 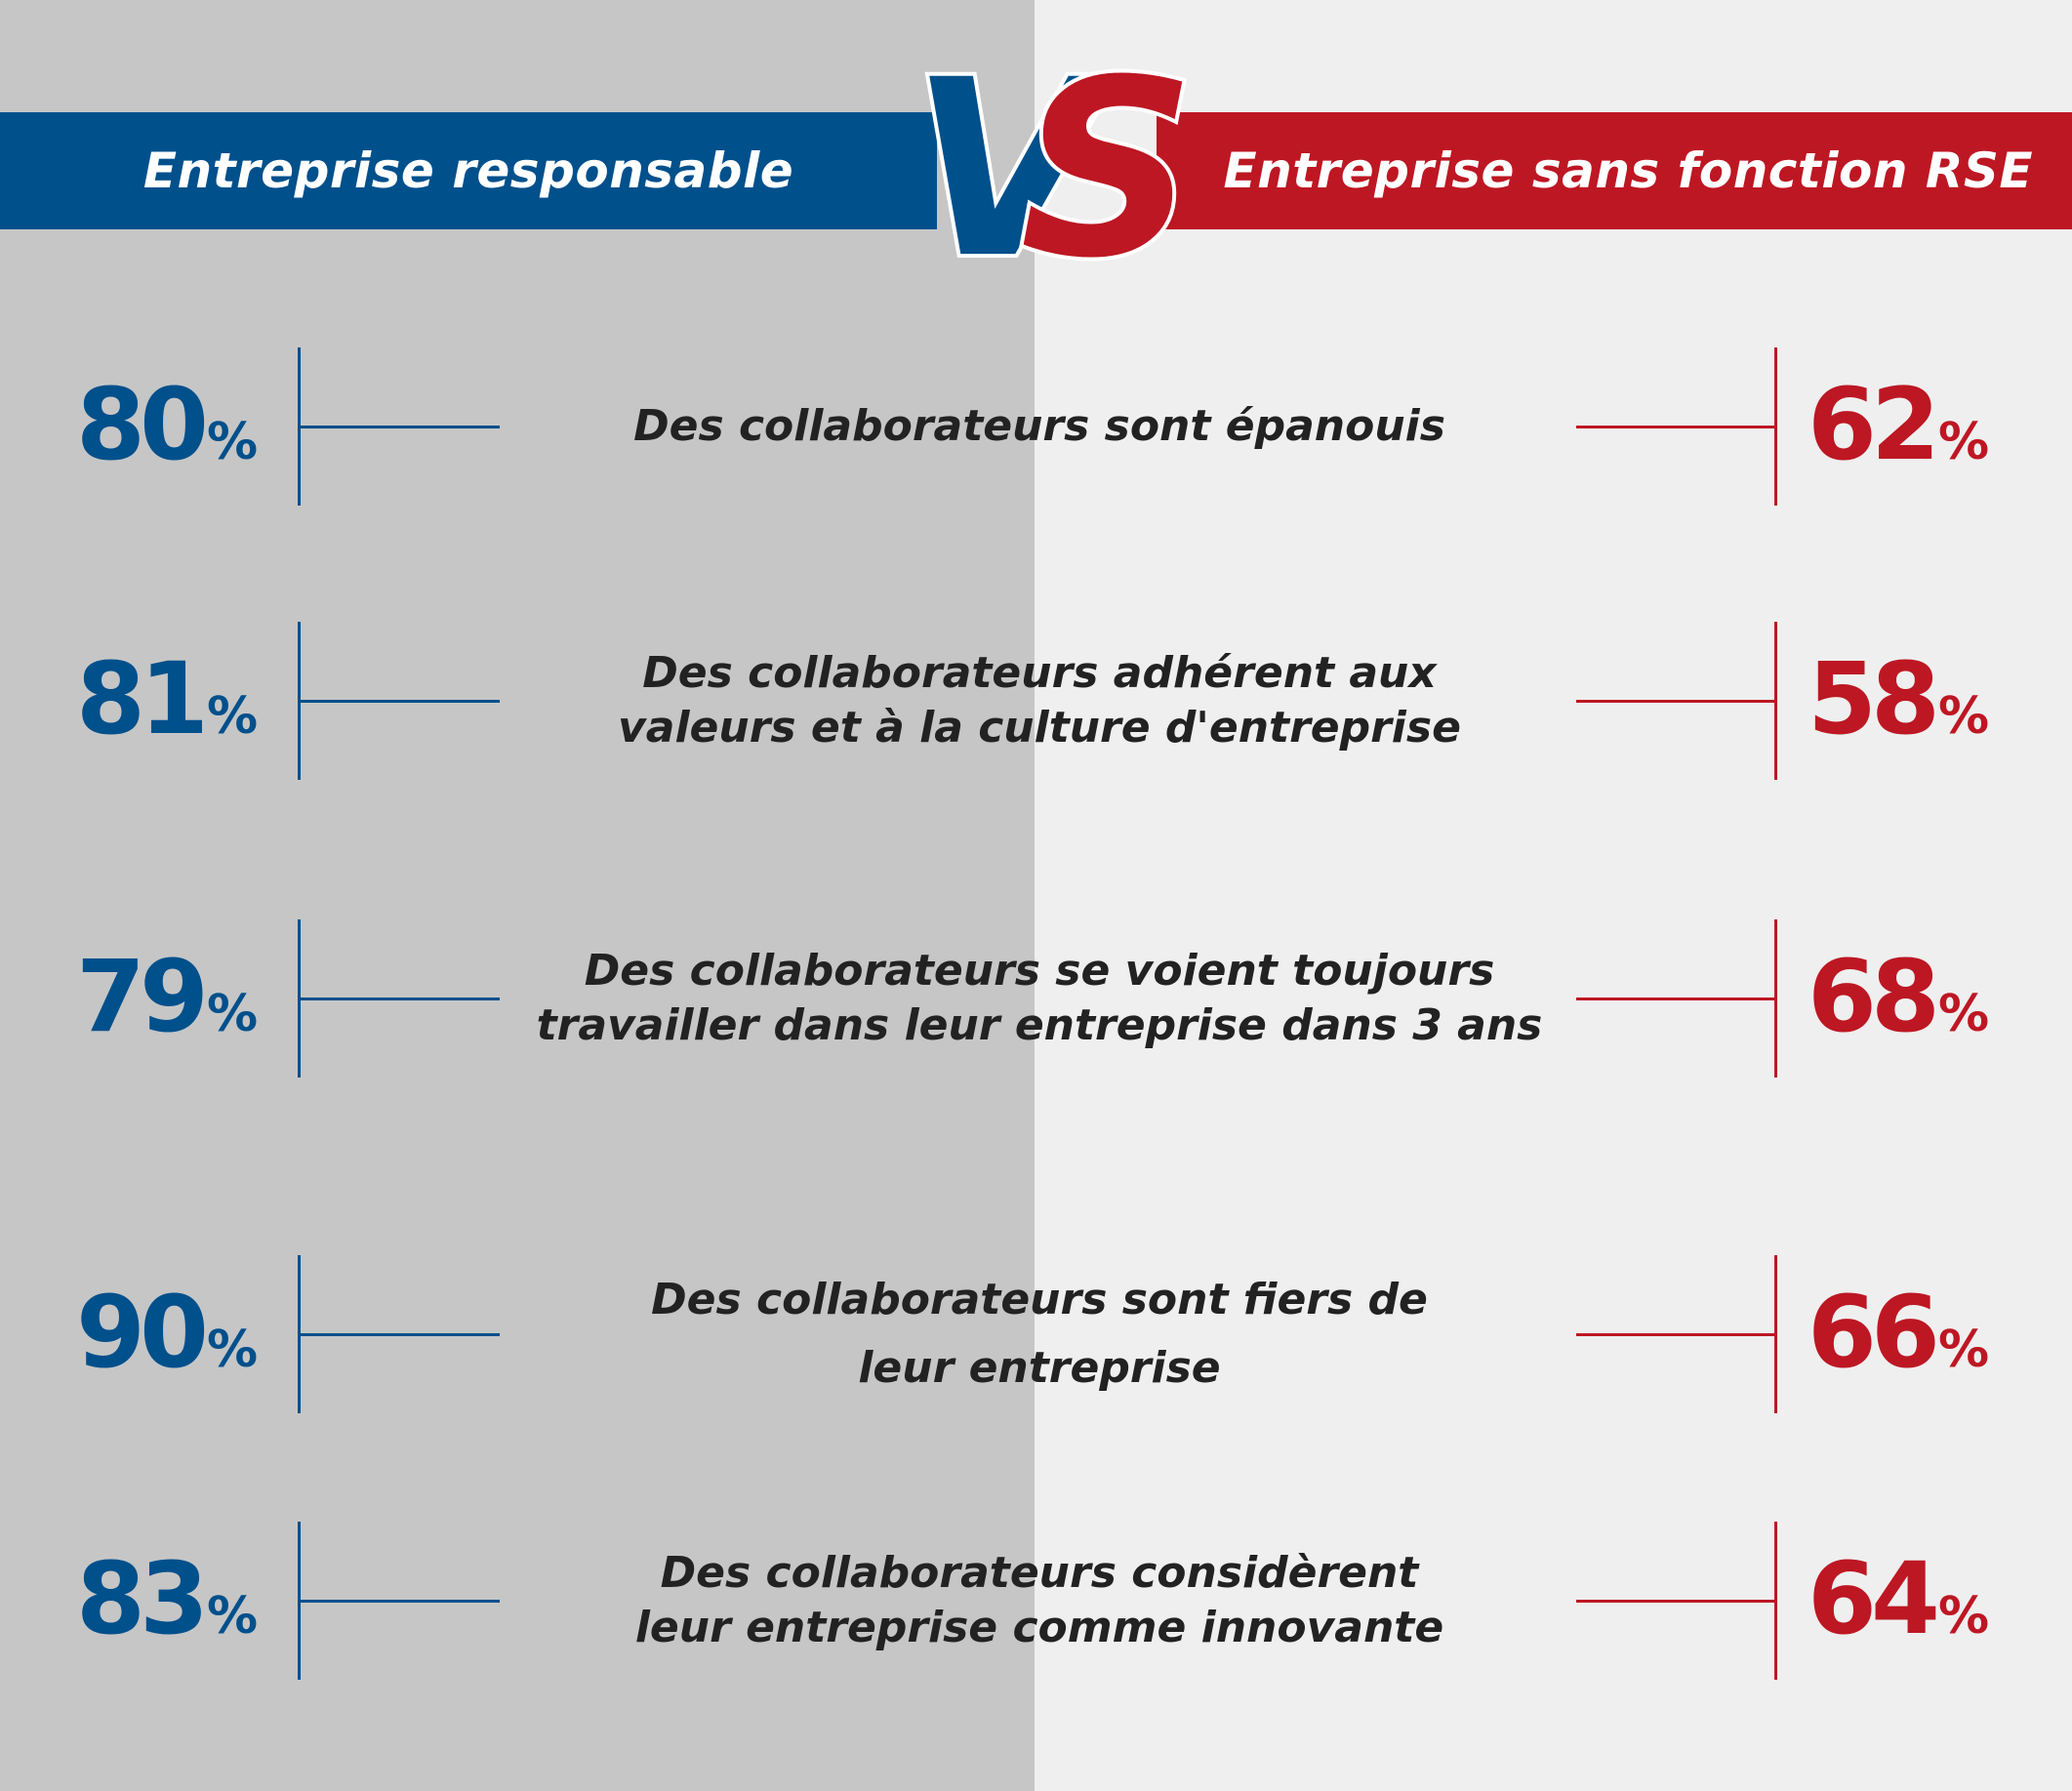 I want to click on right-header-band: Entreprise sans fonction RSE, so click(x=1614, y=170).